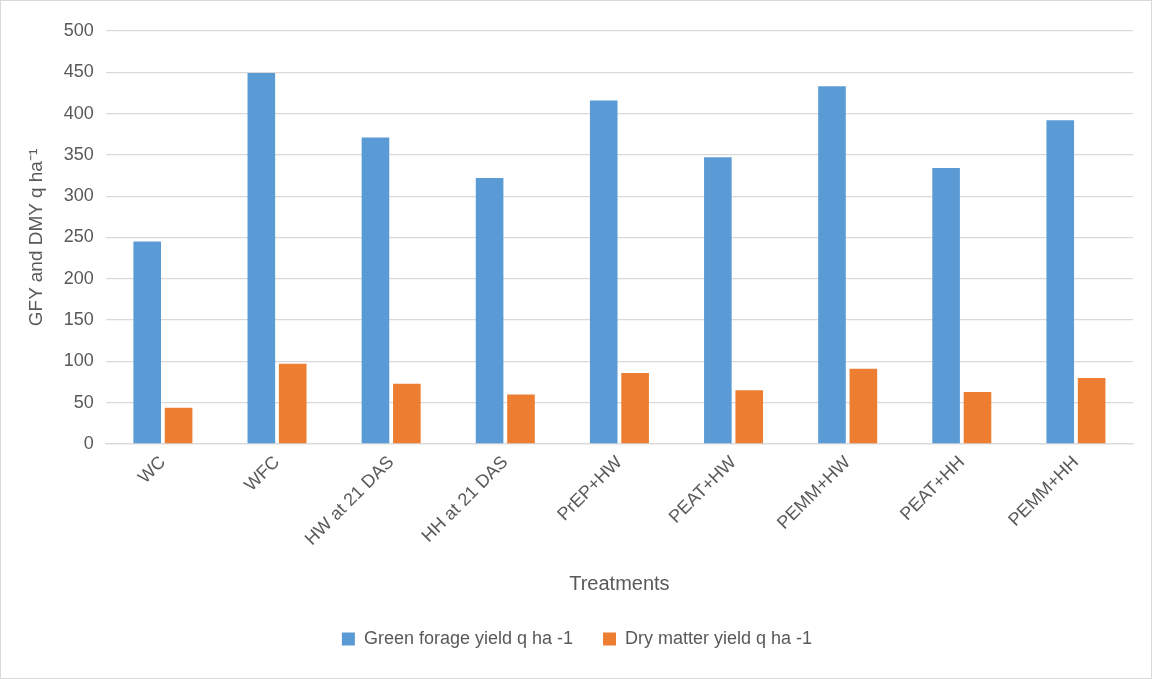  What do you see at coordinates (719, 637) in the screenshot?
I see `legend-label: Dry matter yield q ha -1` at bounding box center [719, 637].